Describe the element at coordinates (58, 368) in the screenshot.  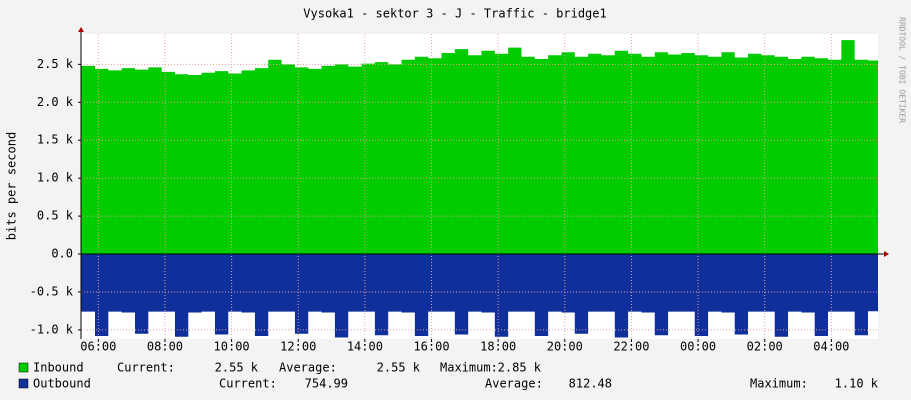
I see `legend-label: Inbound` at that location.